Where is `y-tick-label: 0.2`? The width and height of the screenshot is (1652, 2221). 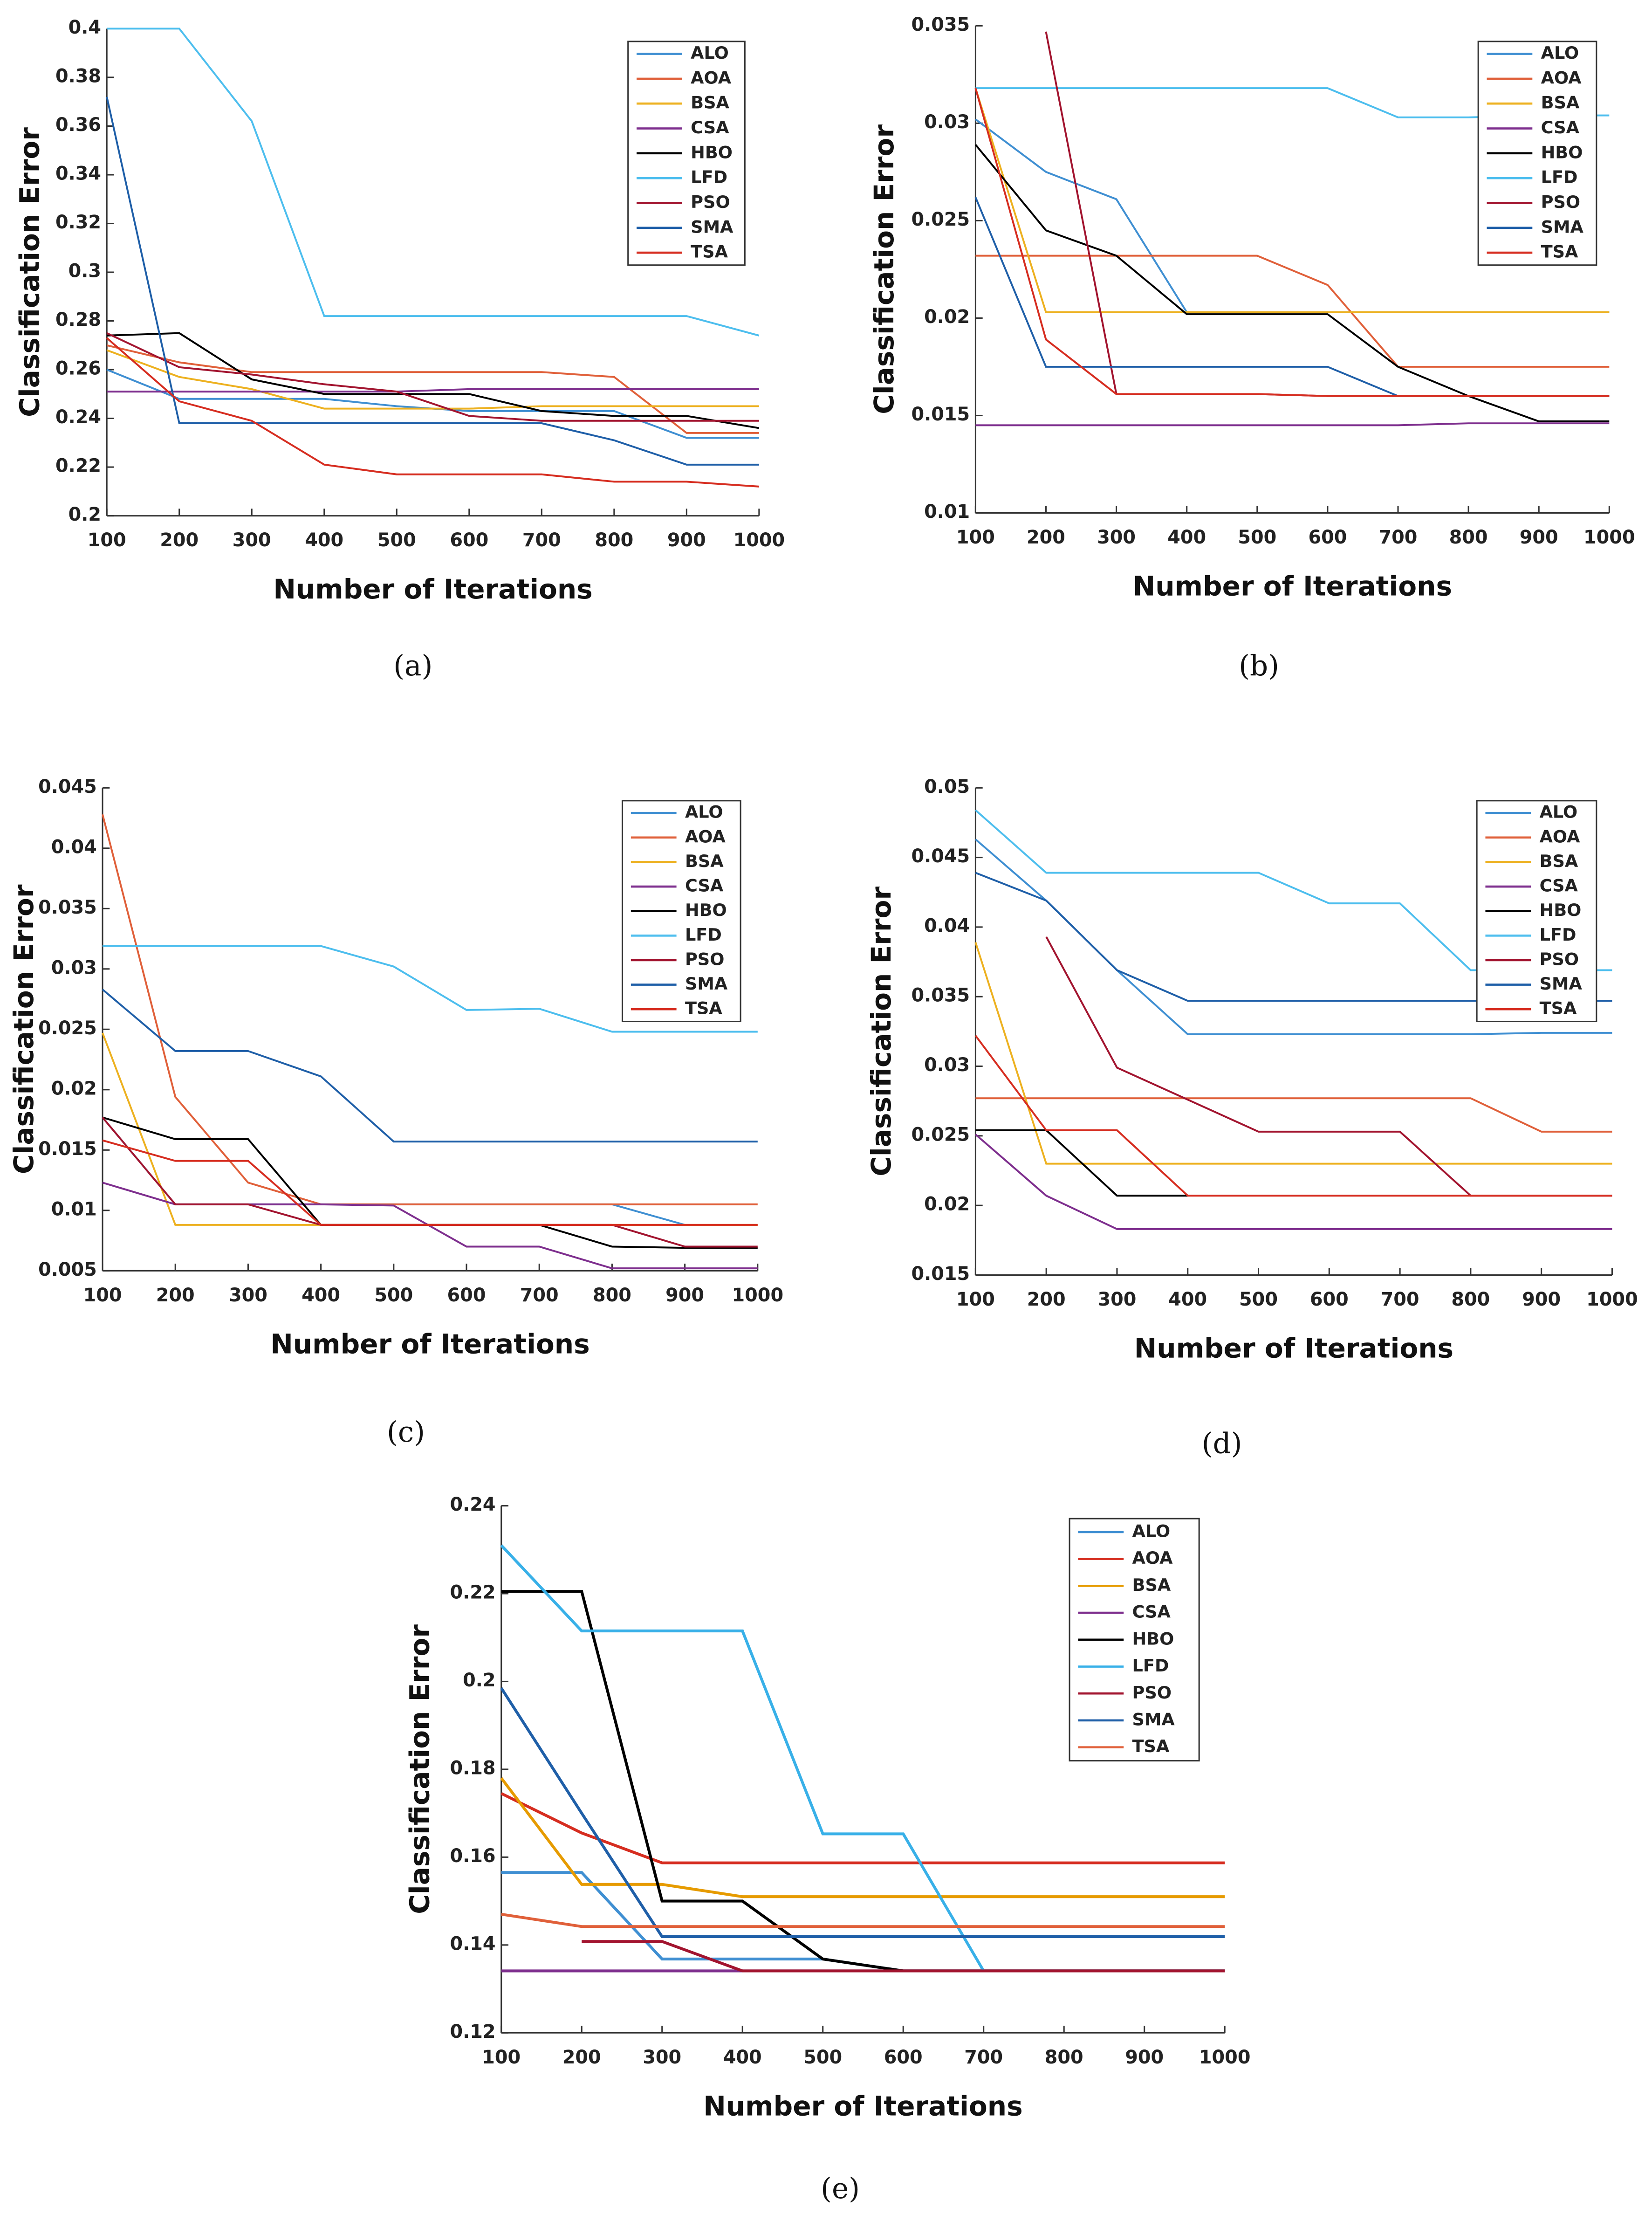 y-tick-label: 0.2 is located at coordinates (85, 514).